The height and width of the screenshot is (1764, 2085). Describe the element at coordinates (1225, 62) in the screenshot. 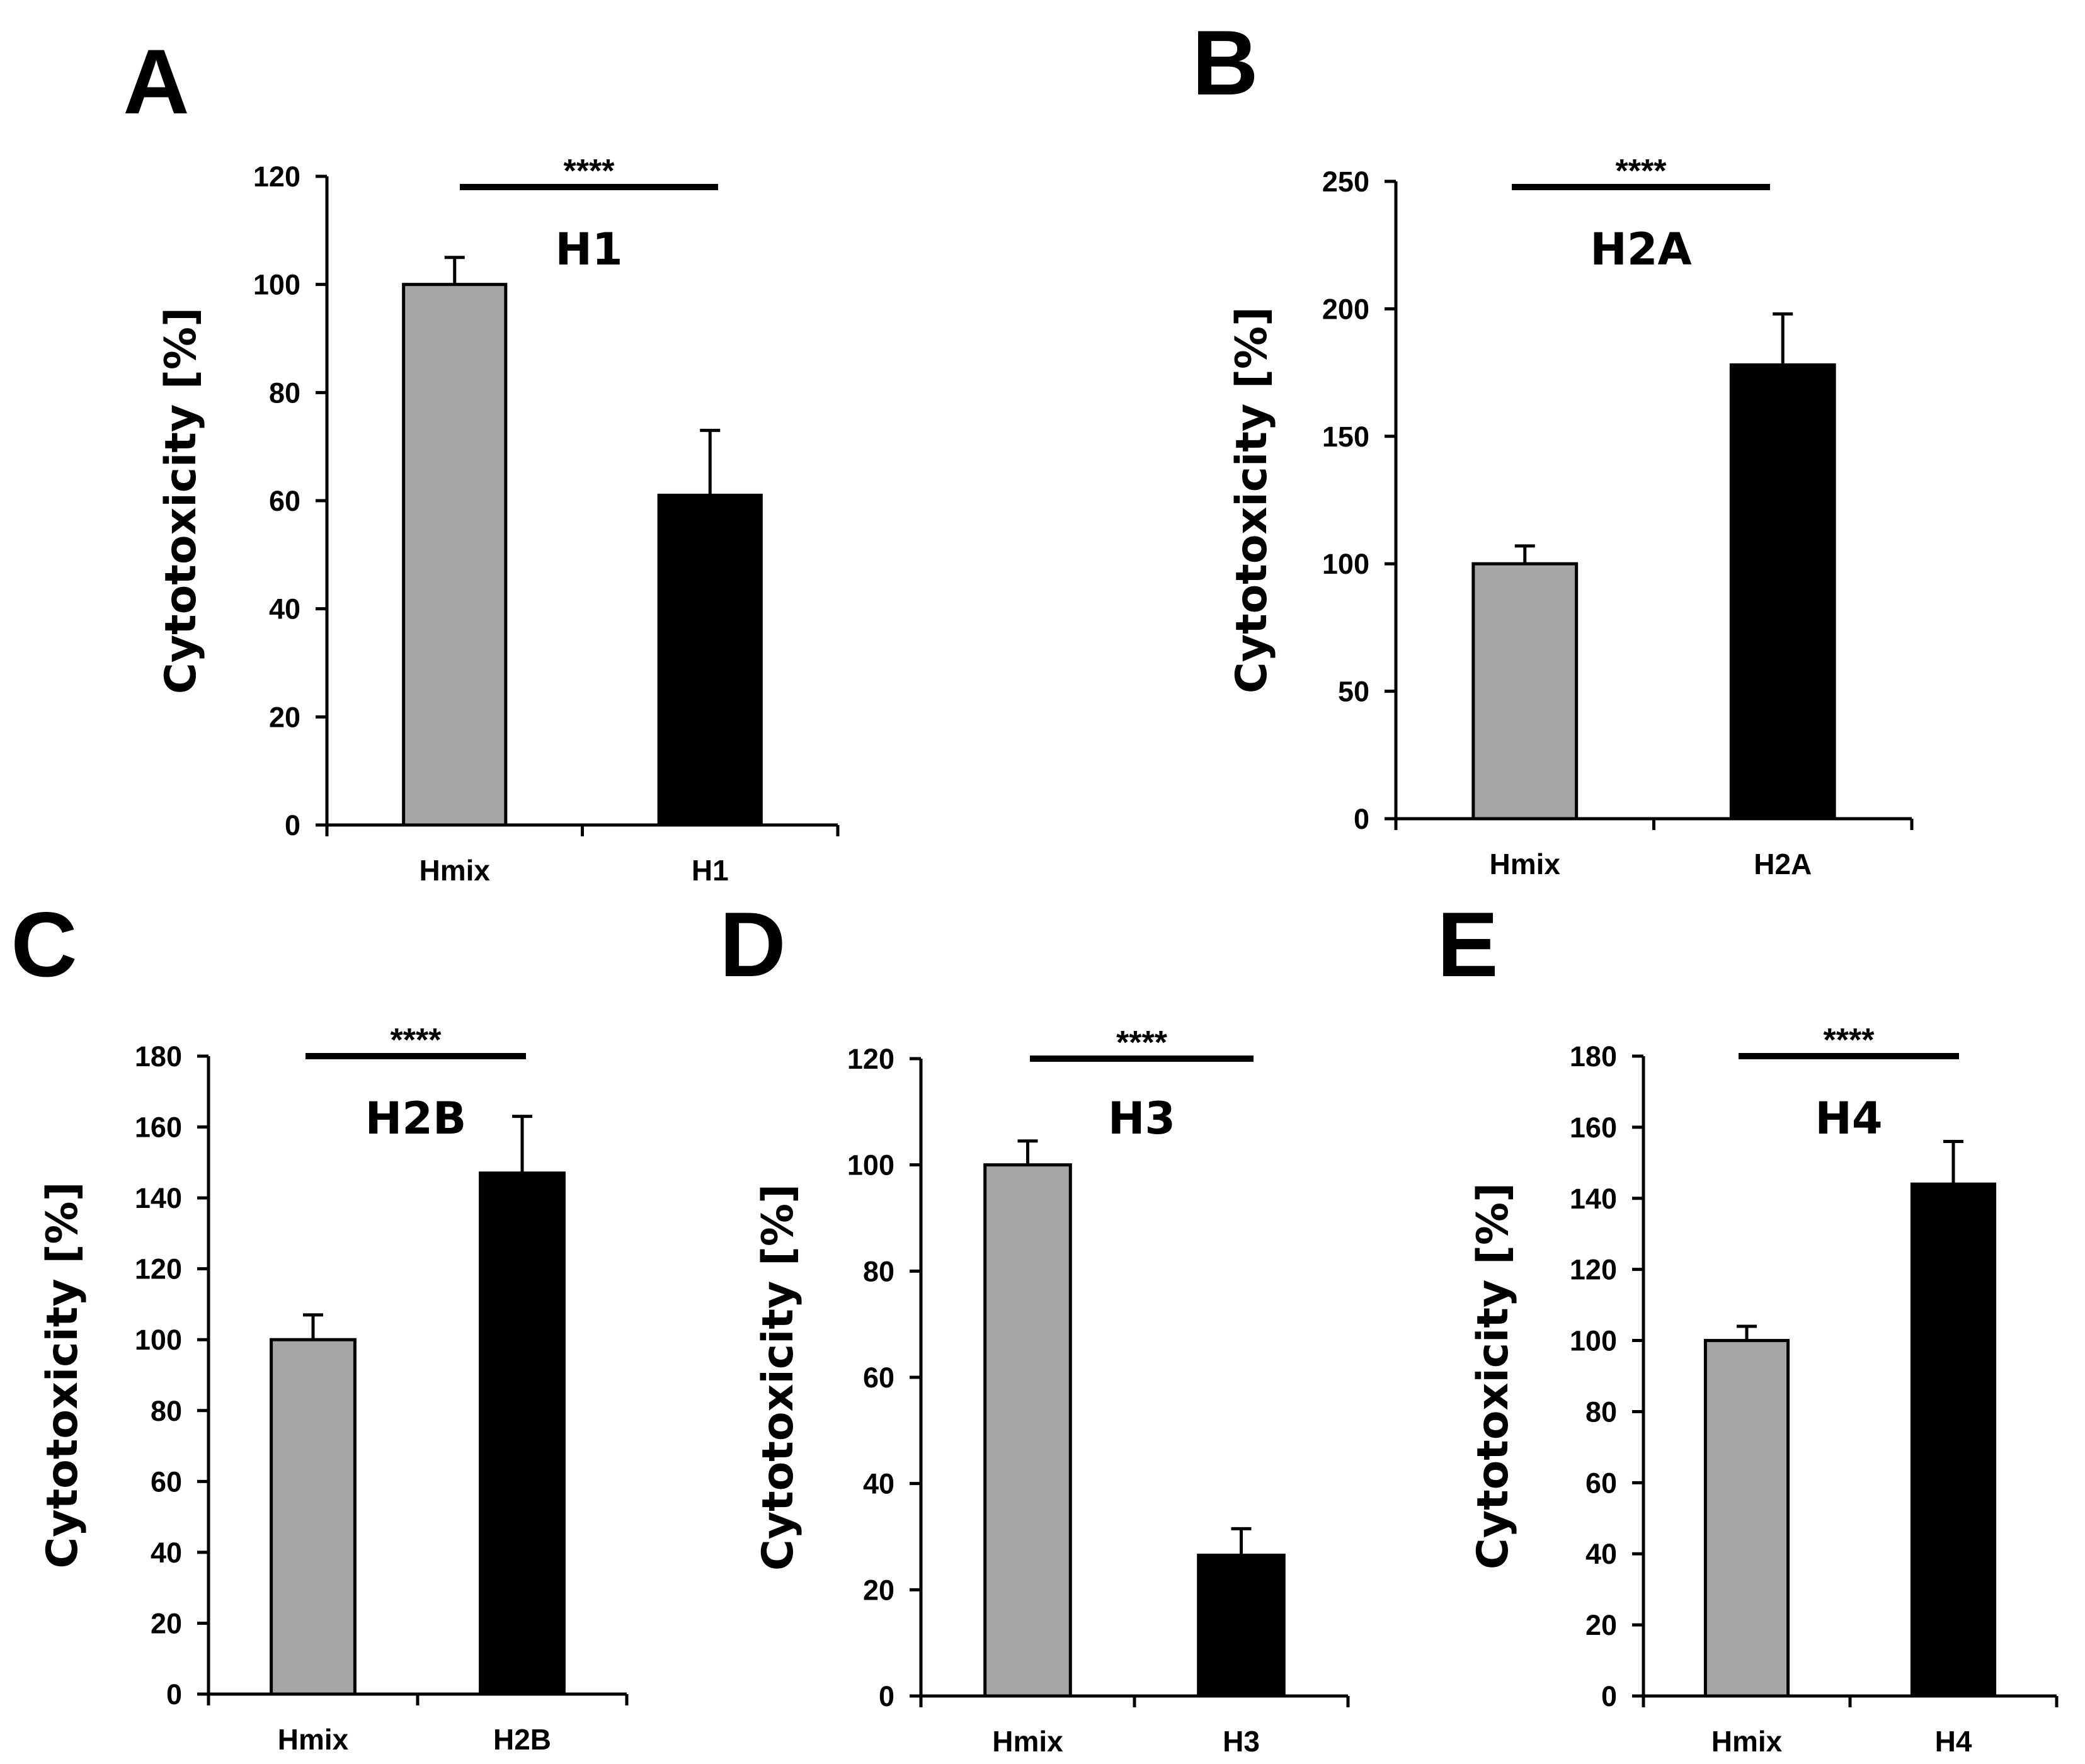

I see `panel-letter: B` at that location.